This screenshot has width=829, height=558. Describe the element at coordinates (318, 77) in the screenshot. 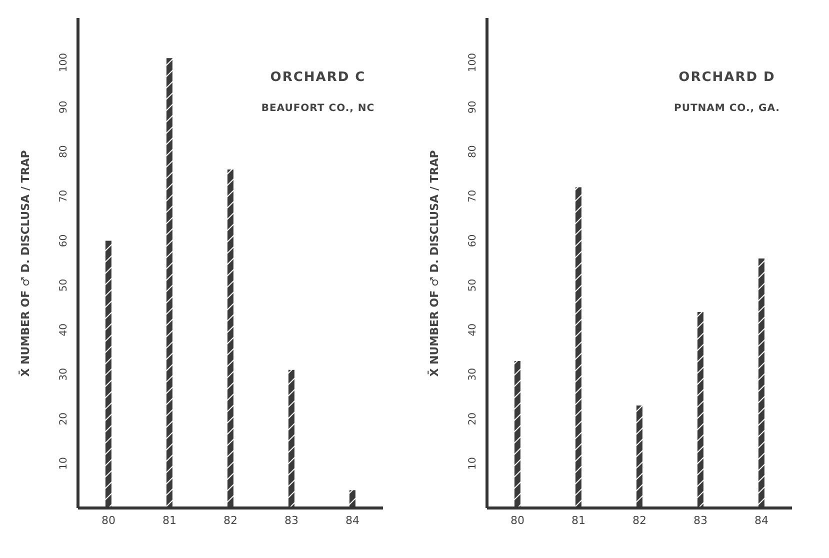

I see `text: ORCHARD C` at that location.